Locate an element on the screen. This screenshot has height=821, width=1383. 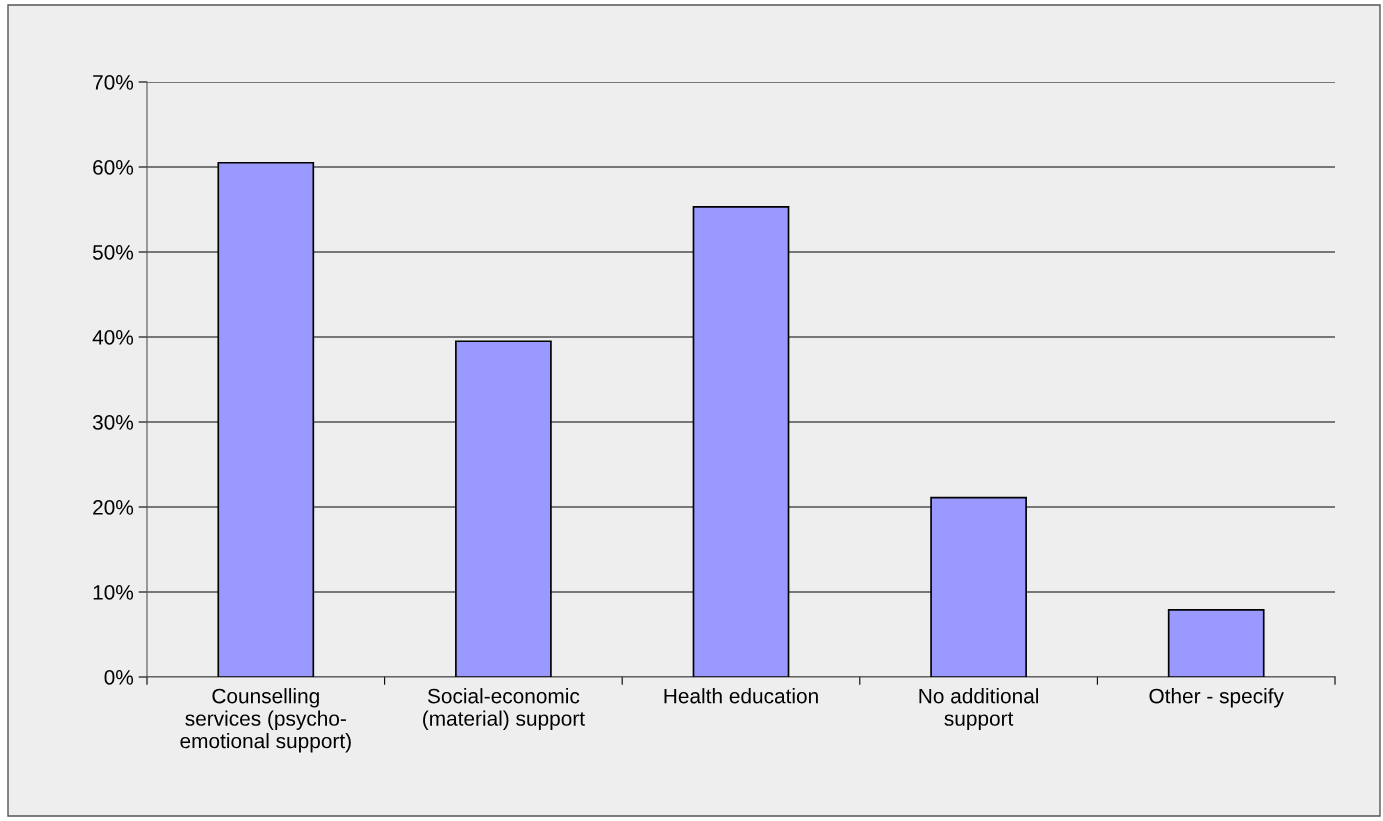
y-tick-label: 50% is located at coordinates (113, 252).